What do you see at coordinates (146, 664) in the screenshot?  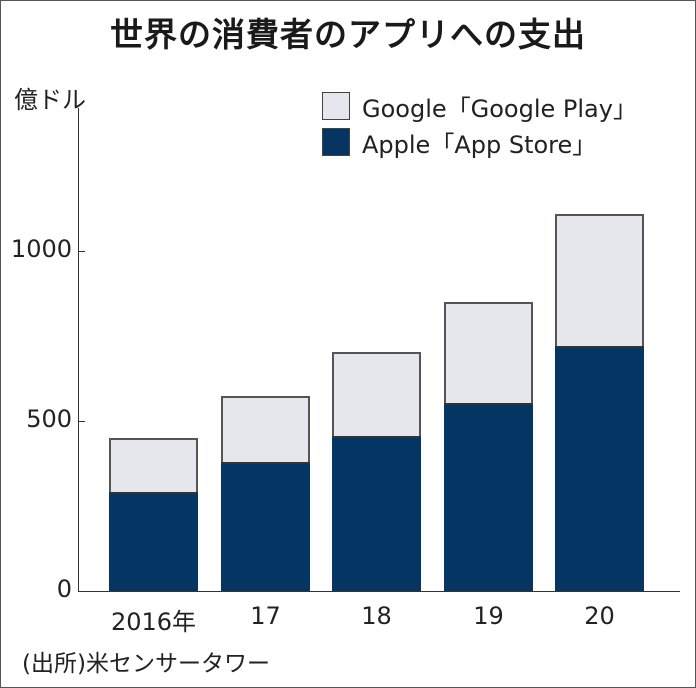 I see `source-note: (出所)米センサータワー` at bounding box center [146, 664].